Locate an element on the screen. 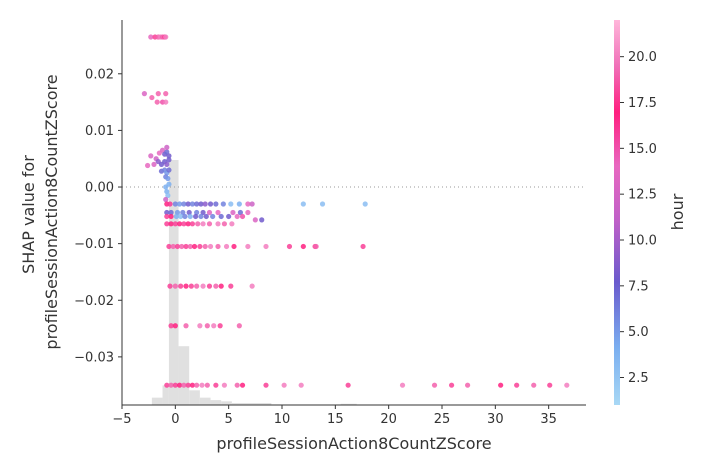 This screenshot has width=706, height=473. y-tick-label: −0.03 is located at coordinates (94, 357).